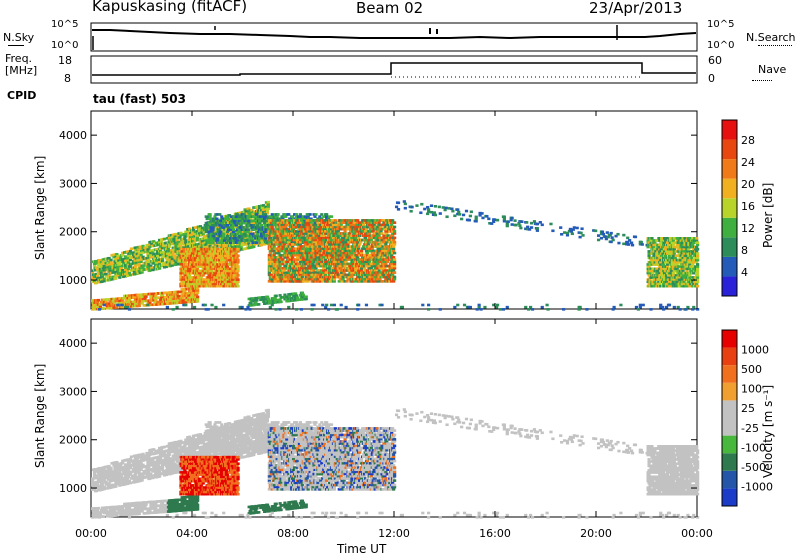 The height and width of the screenshot is (554, 800). I want to click on freq-nave-panel: 18 8 60 0, so click(390, 69).